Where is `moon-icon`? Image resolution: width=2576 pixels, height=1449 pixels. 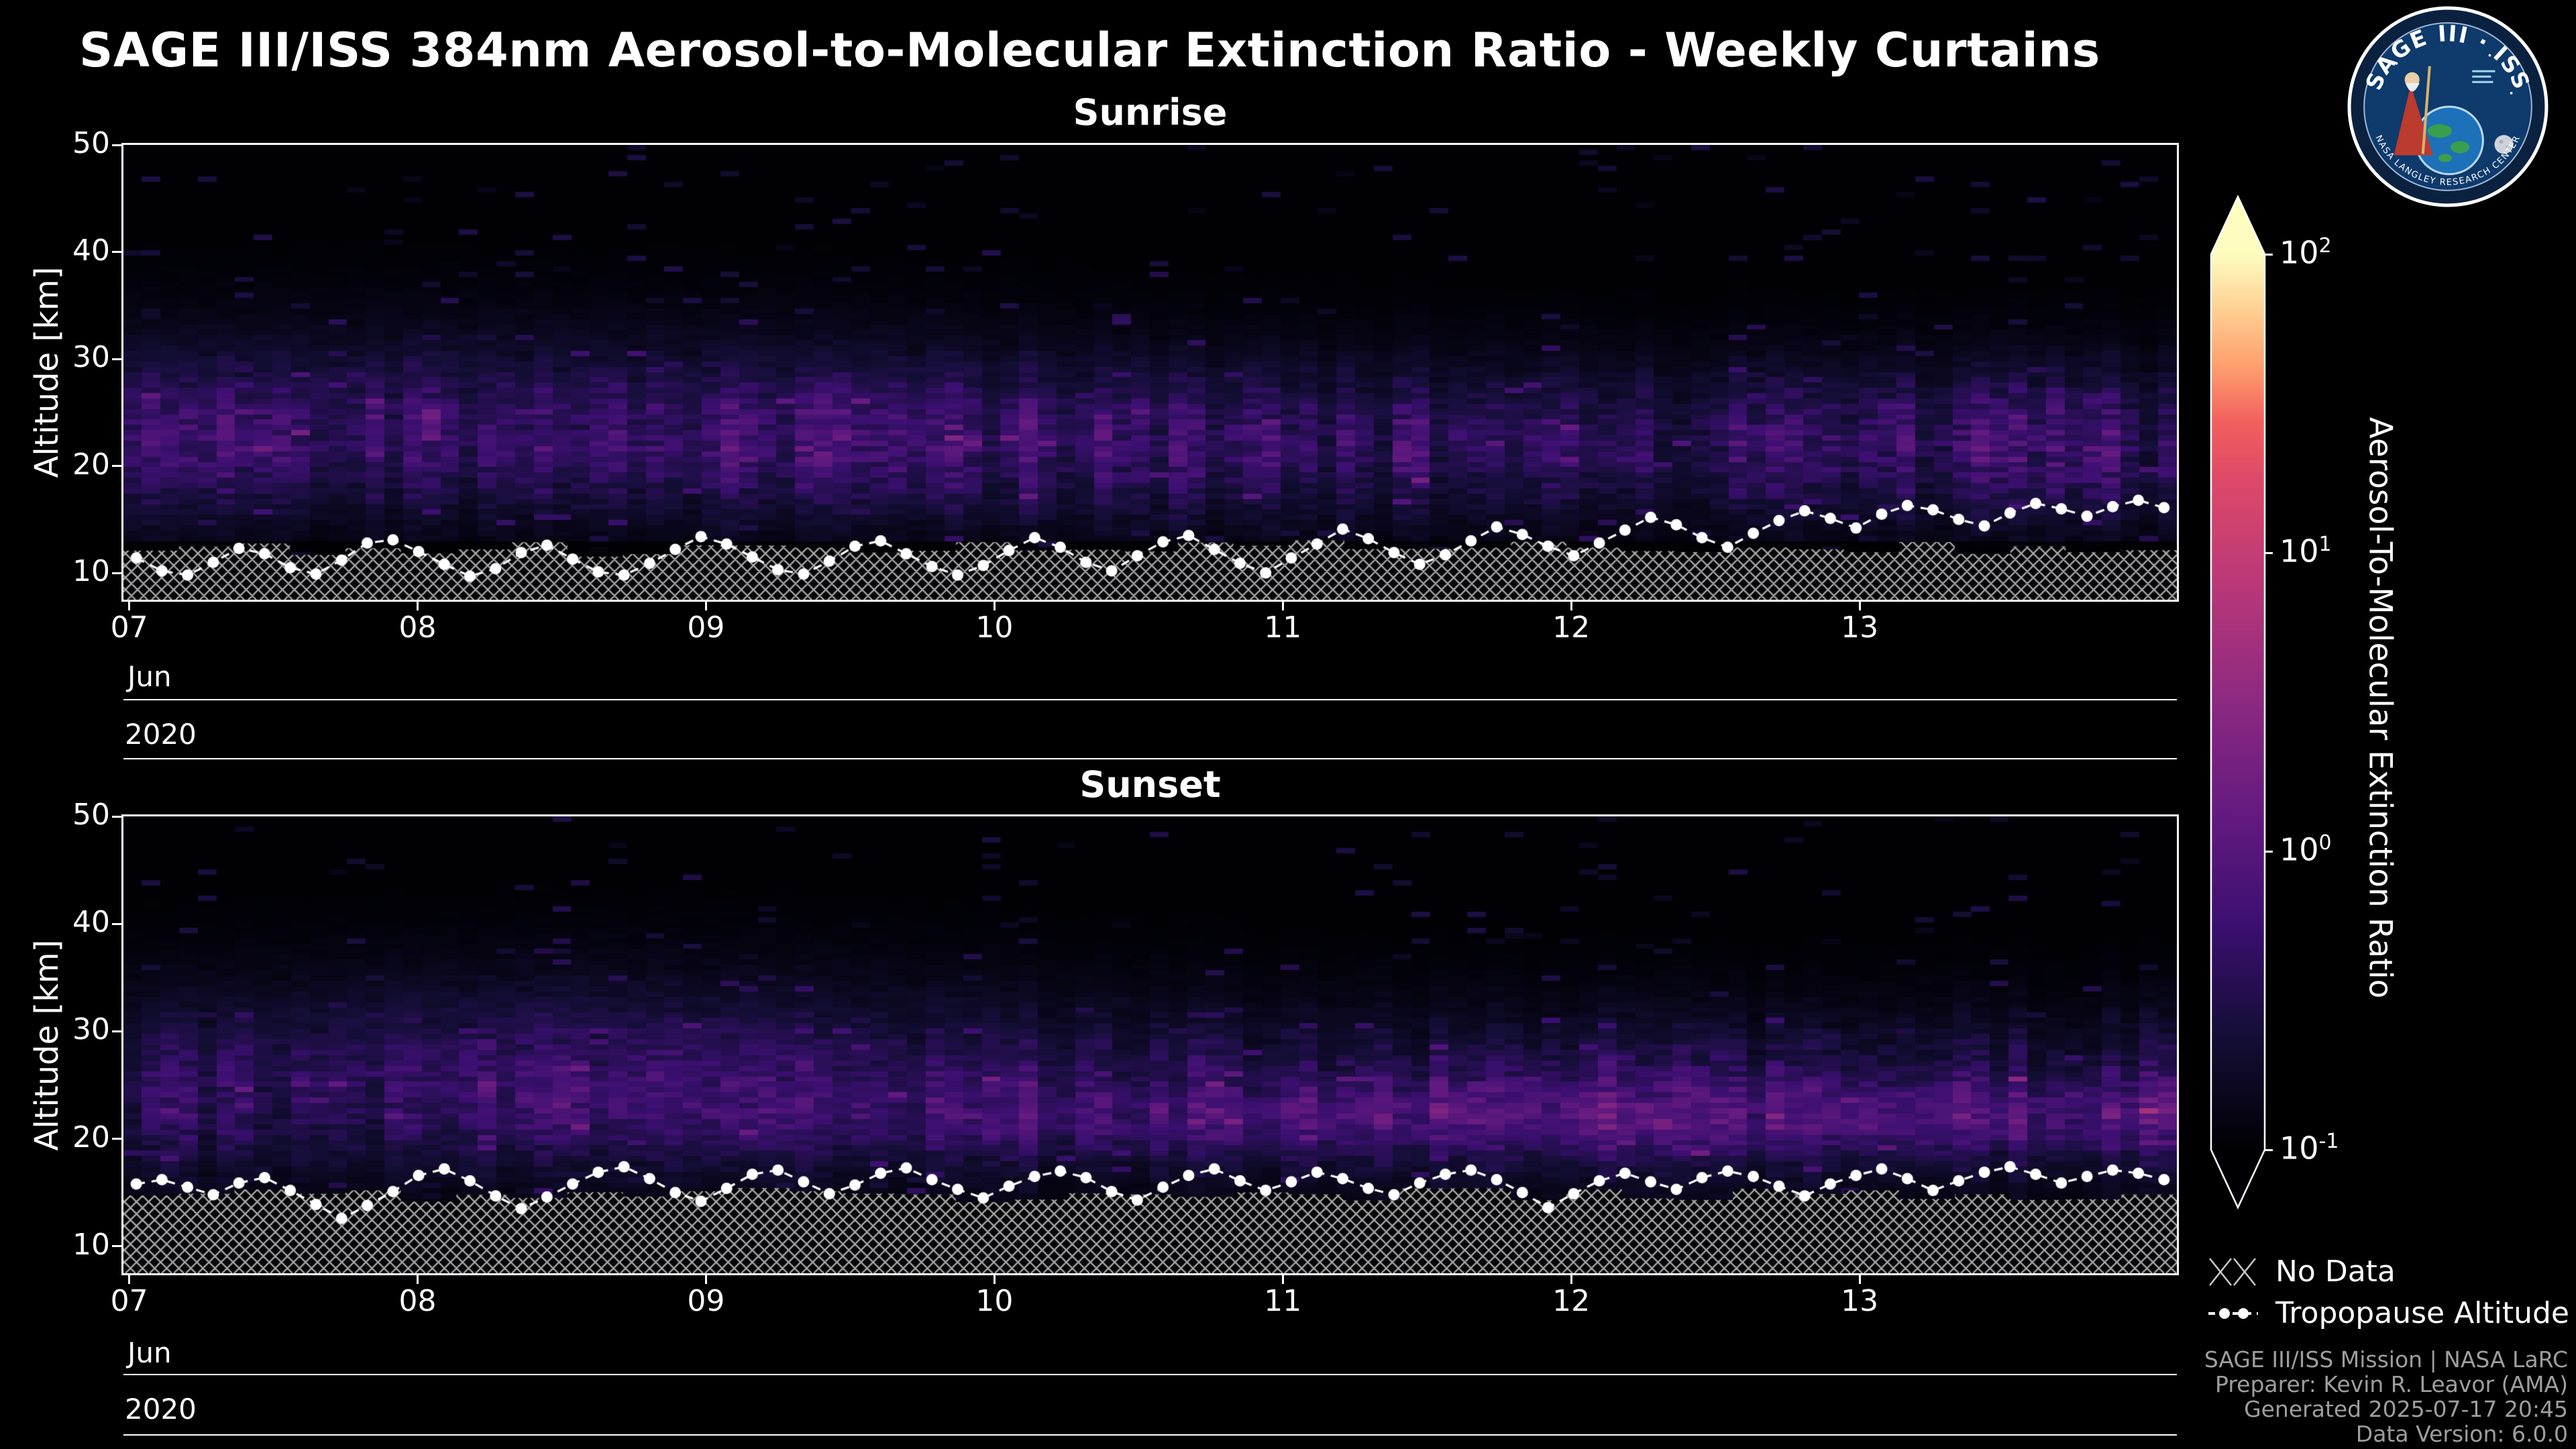 moon-icon is located at coordinates (2504, 144).